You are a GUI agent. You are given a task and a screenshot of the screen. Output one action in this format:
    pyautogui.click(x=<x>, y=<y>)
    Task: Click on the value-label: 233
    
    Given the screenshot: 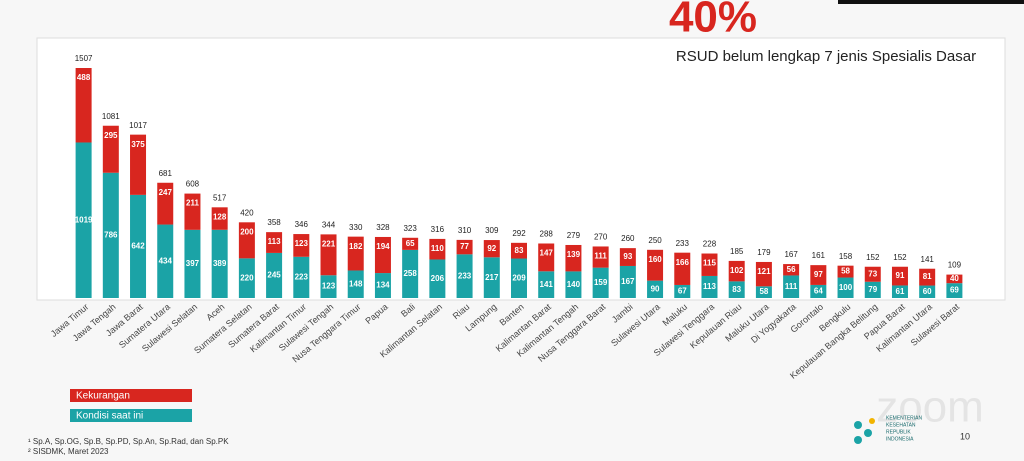 What is the action you would take?
    pyautogui.click(x=465, y=275)
    